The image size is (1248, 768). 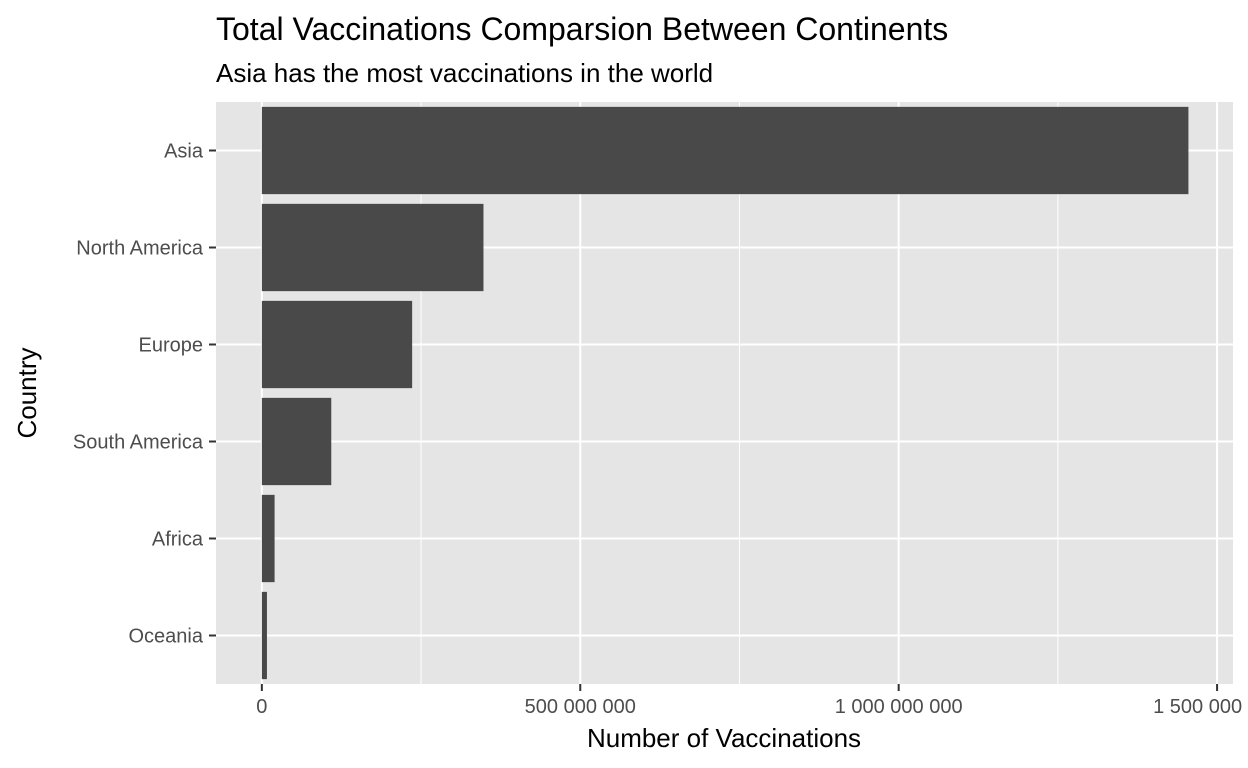 What do you see at coordinates (752, 701) in the screenshot?
I see `x-axis: 0 500 000 000 1 000 000 000 1 500 000 000` at bounding box center [752, 701].